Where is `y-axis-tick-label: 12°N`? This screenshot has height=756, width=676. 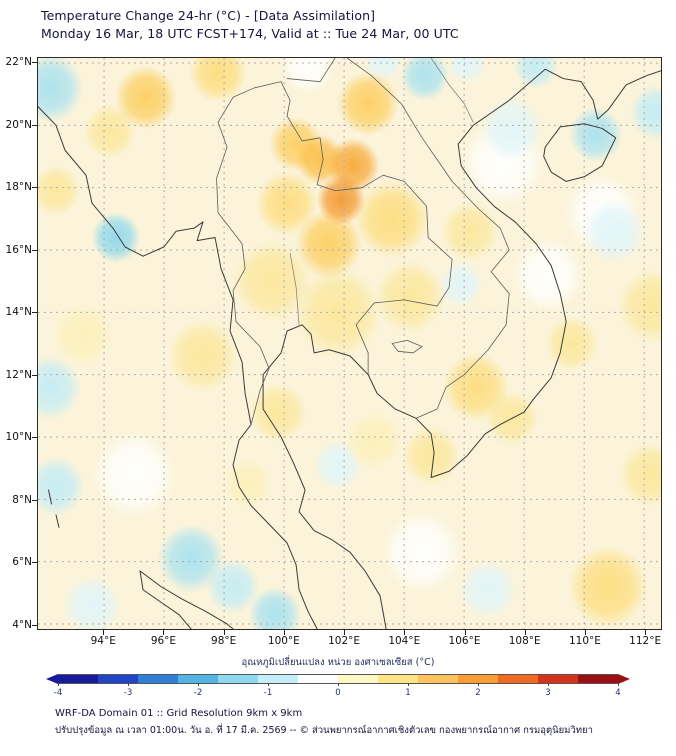
y-axis-tick-label: 12°N is located at coordinates (18, 374).